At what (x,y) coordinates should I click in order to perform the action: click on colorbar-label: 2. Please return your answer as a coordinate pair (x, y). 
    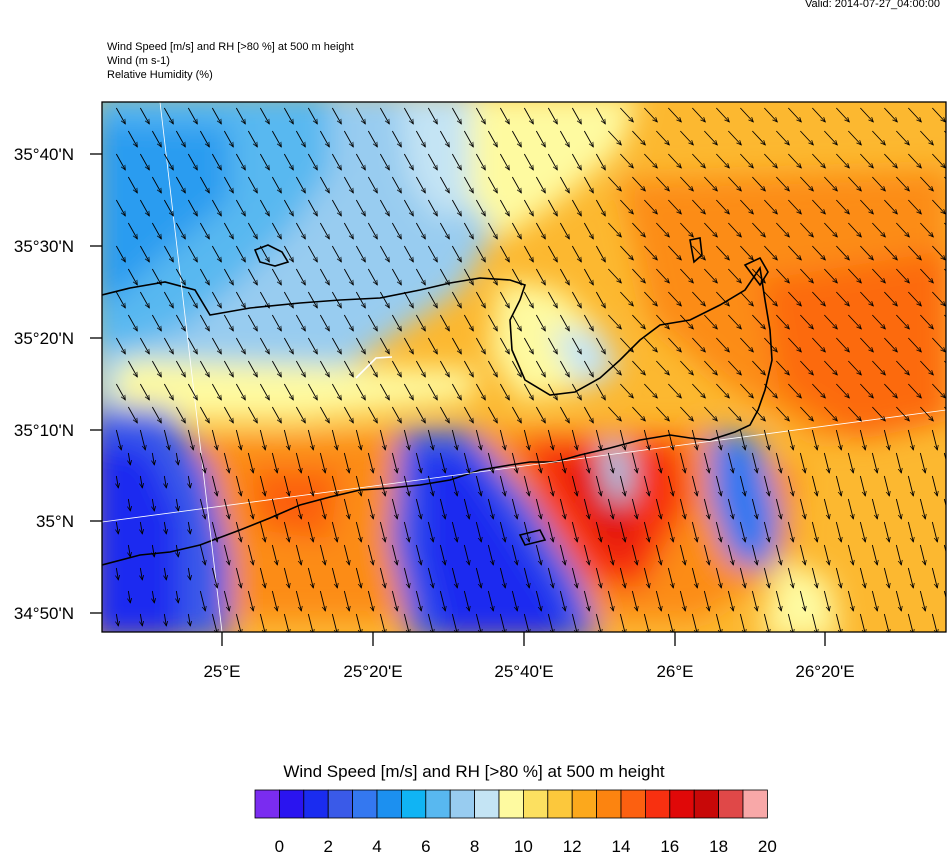
    Looking at the image, I should click on (328, 846).